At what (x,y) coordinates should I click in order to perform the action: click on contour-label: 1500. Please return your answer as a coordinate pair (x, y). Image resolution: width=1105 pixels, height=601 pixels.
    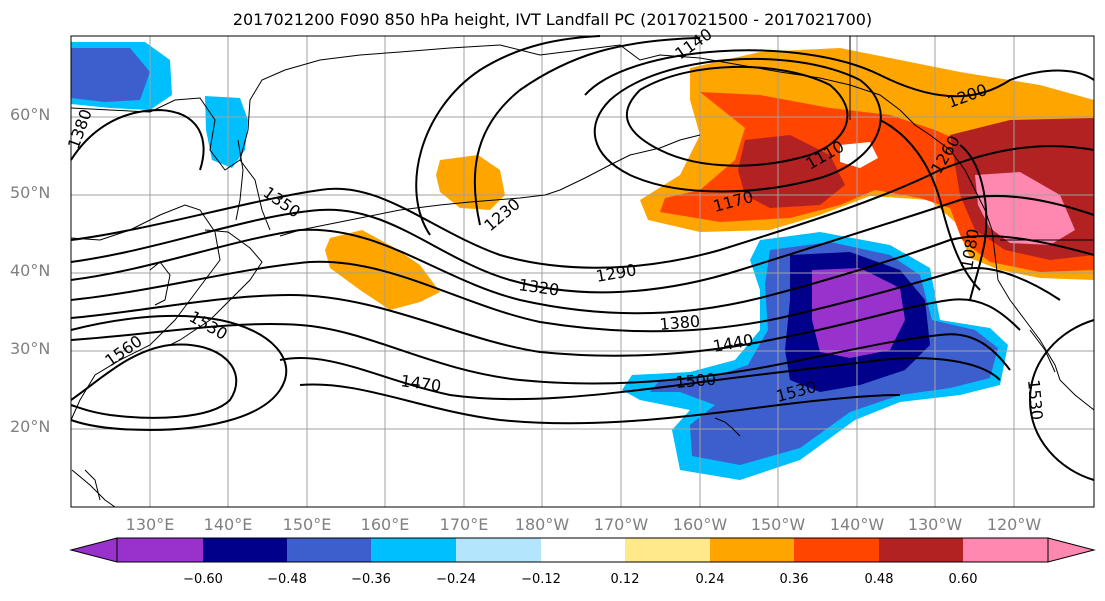
    Looking at the image, I should click on (696, 381).